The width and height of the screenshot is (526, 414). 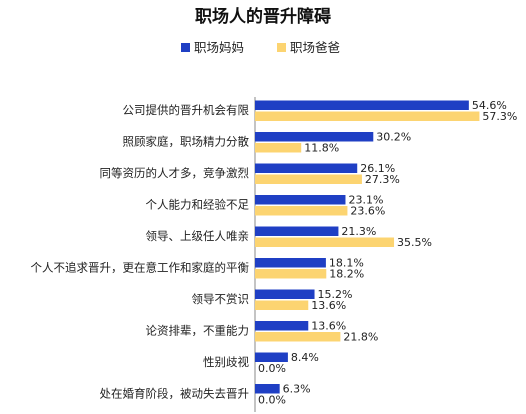 What do you see at coordinates (489, 105) in the screenshot?
I see `value-label-mothers: 54.6%` at bounding box center [489, 105].